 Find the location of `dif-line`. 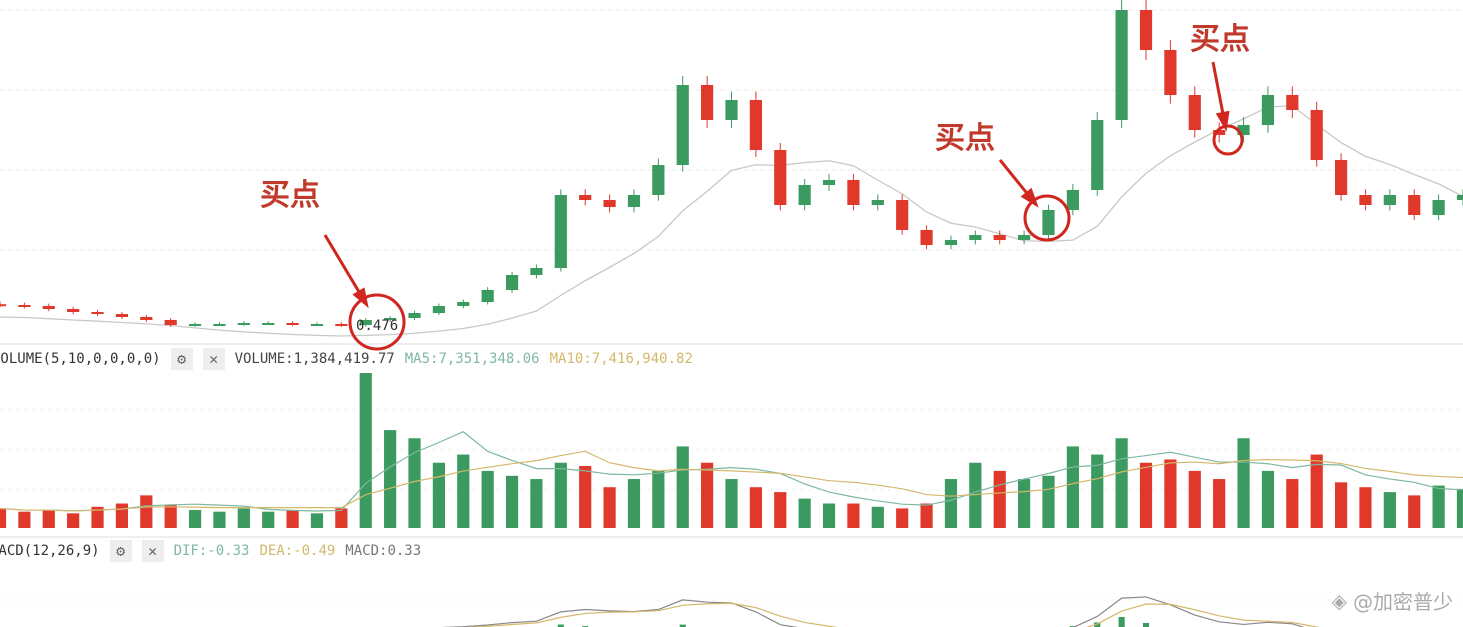

dif-line is located at coordinates (872, 611).